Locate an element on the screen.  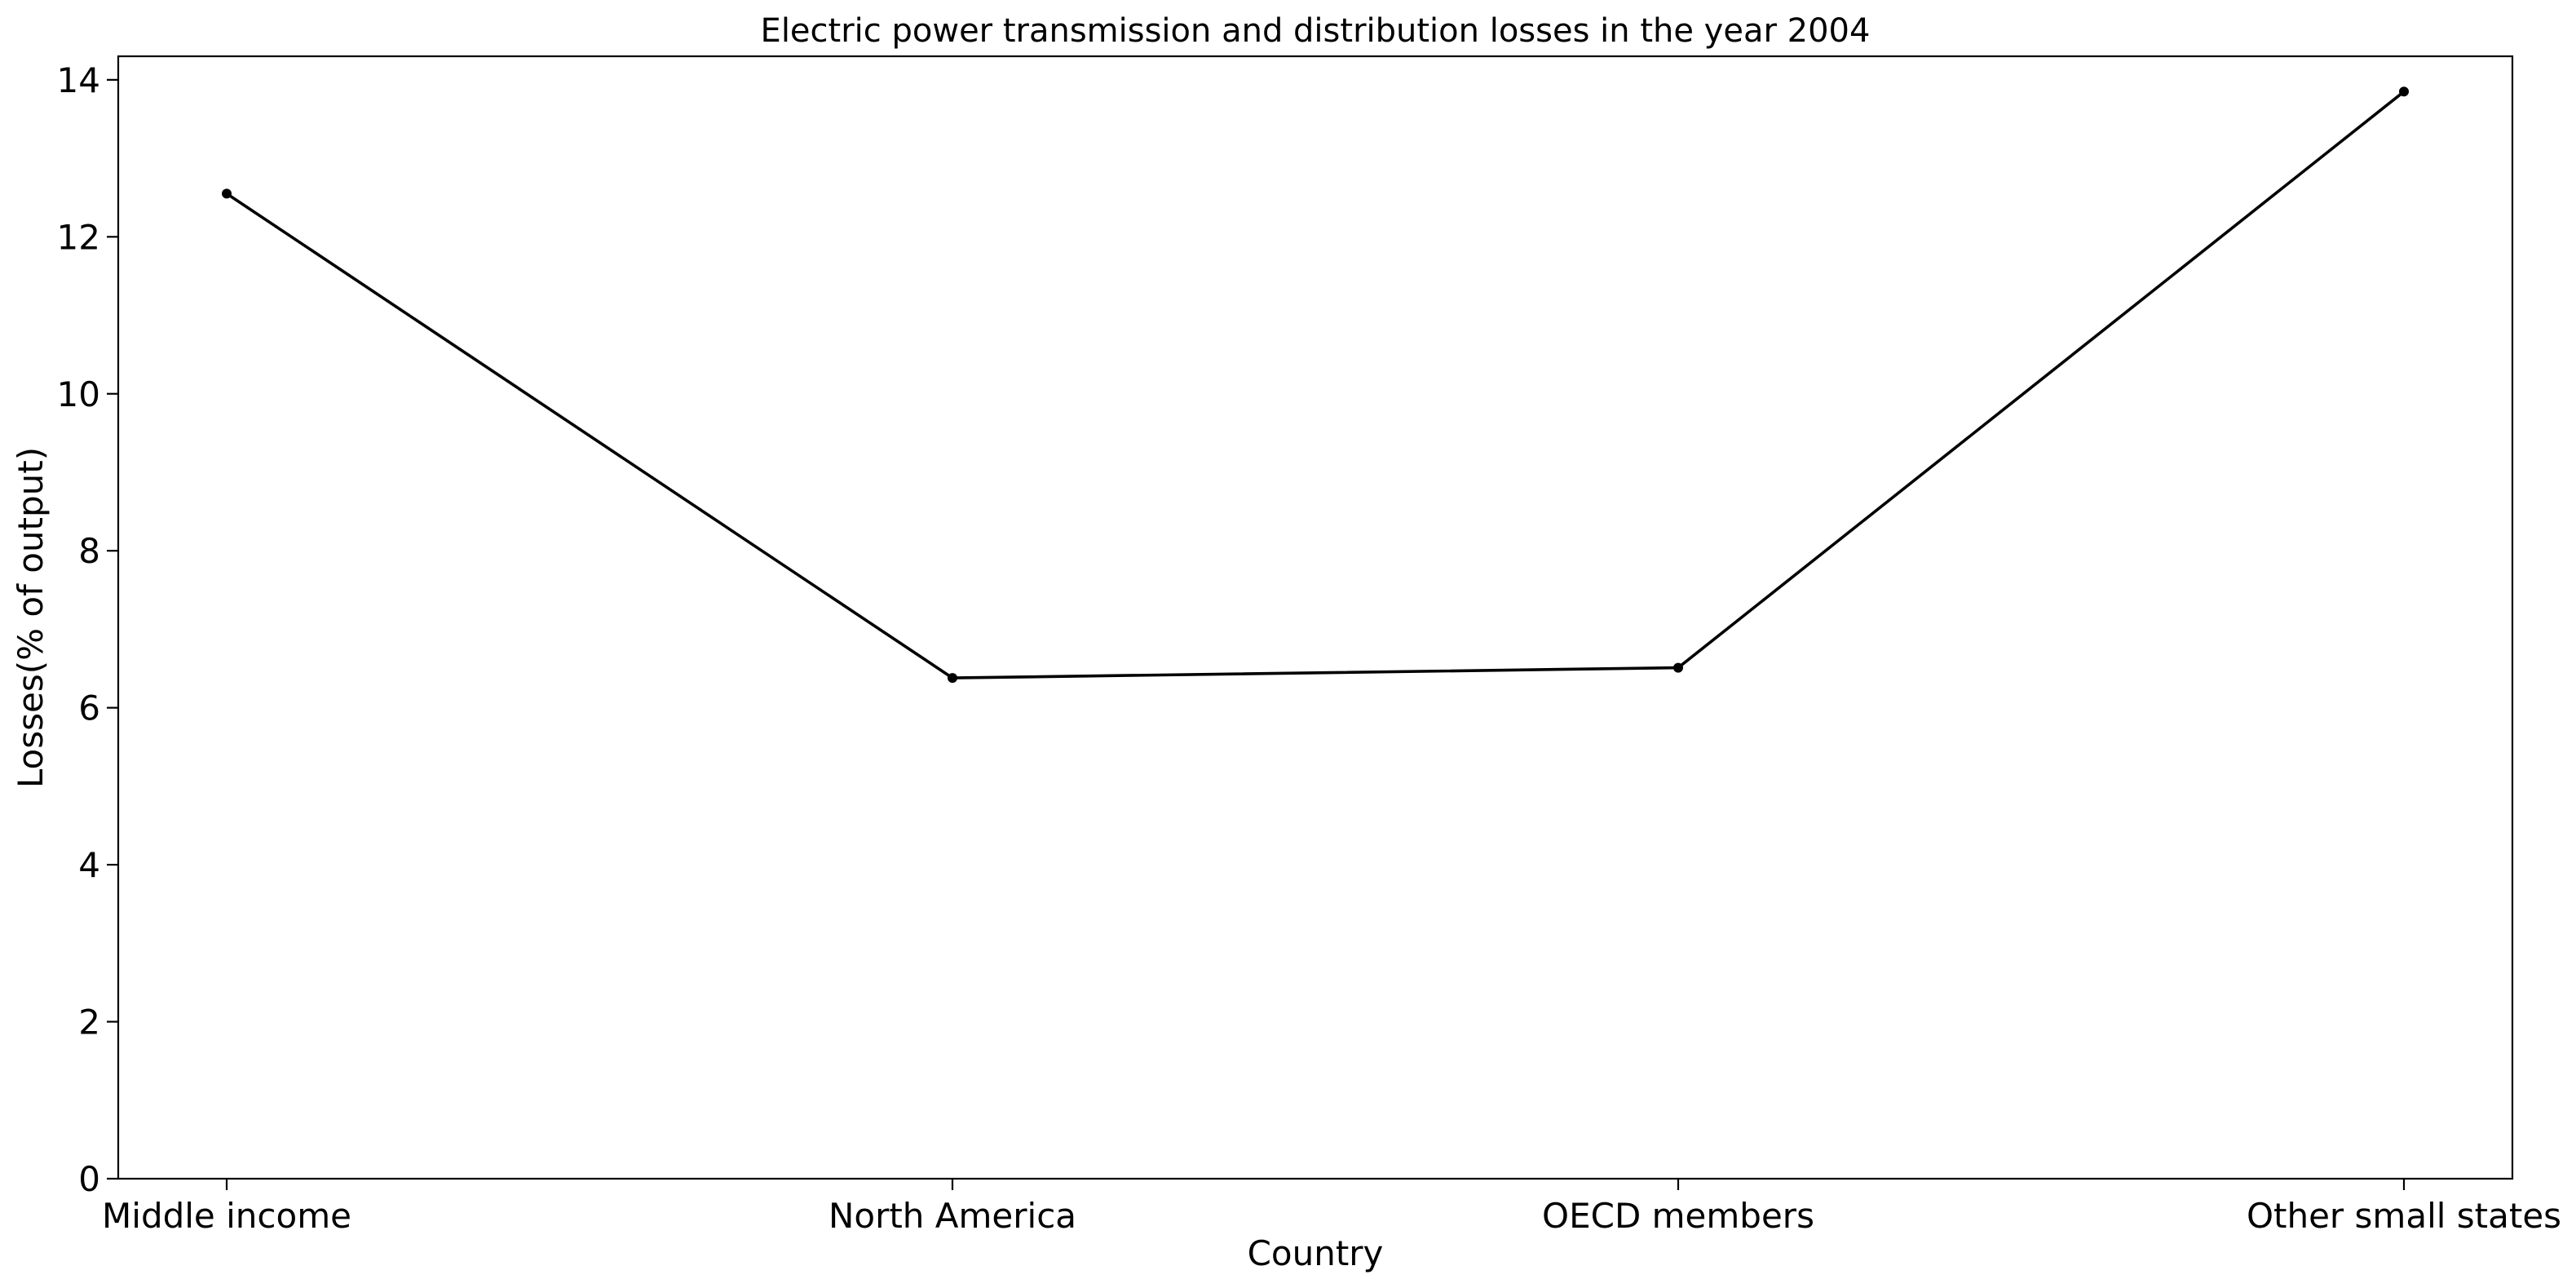
y-axis-label: Losses(% of output) is located at coordinates (31, 617).